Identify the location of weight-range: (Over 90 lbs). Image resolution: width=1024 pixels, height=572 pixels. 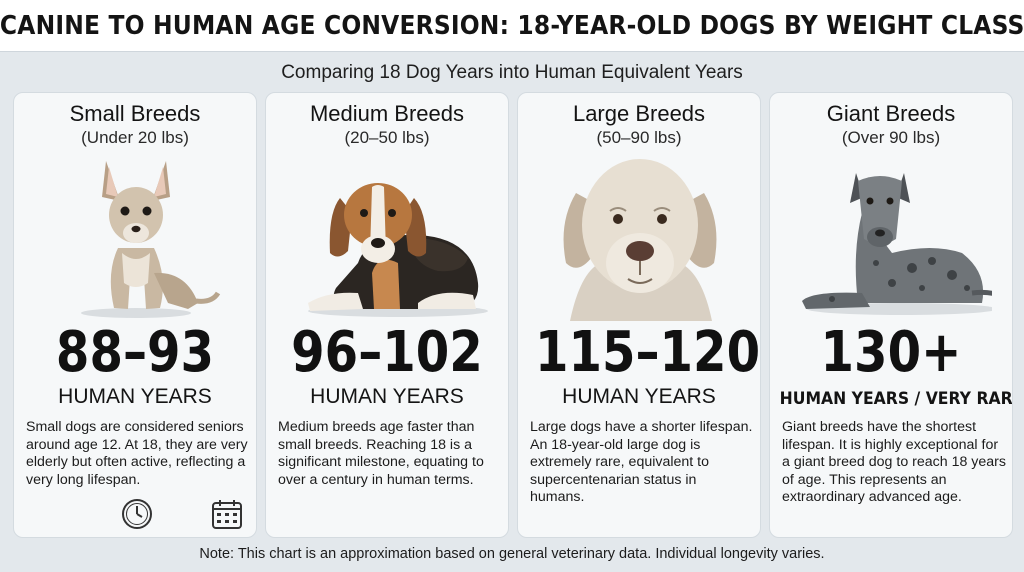
(891, 137).